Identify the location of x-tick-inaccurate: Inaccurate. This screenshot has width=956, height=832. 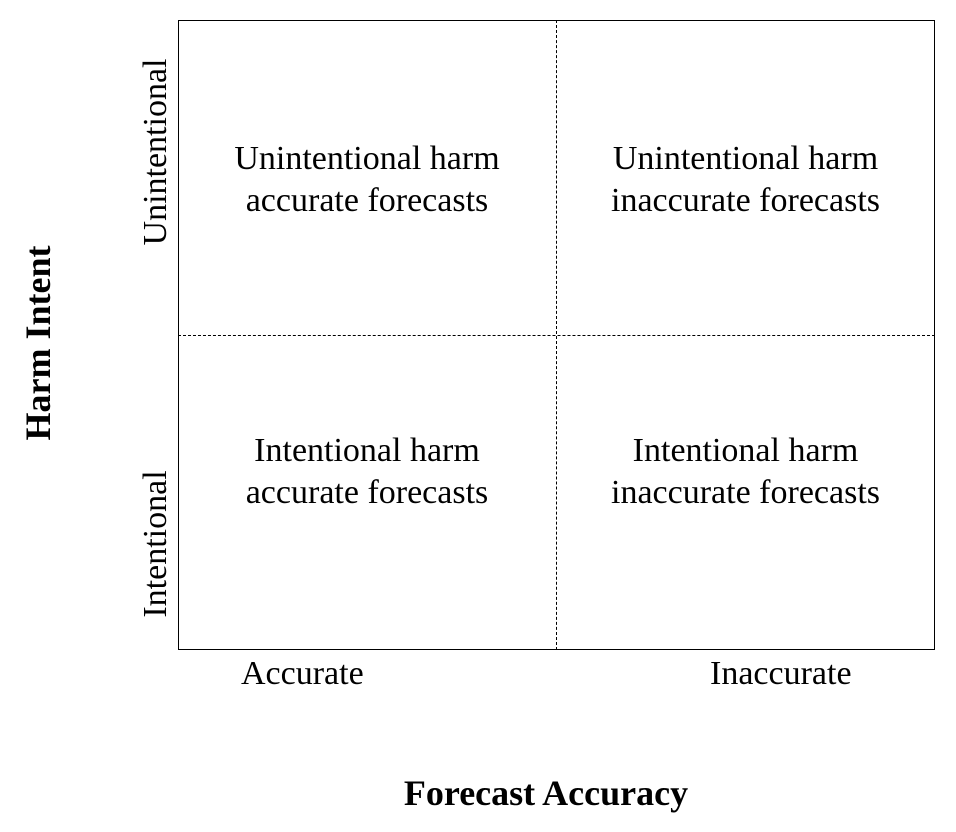
(781, 673).